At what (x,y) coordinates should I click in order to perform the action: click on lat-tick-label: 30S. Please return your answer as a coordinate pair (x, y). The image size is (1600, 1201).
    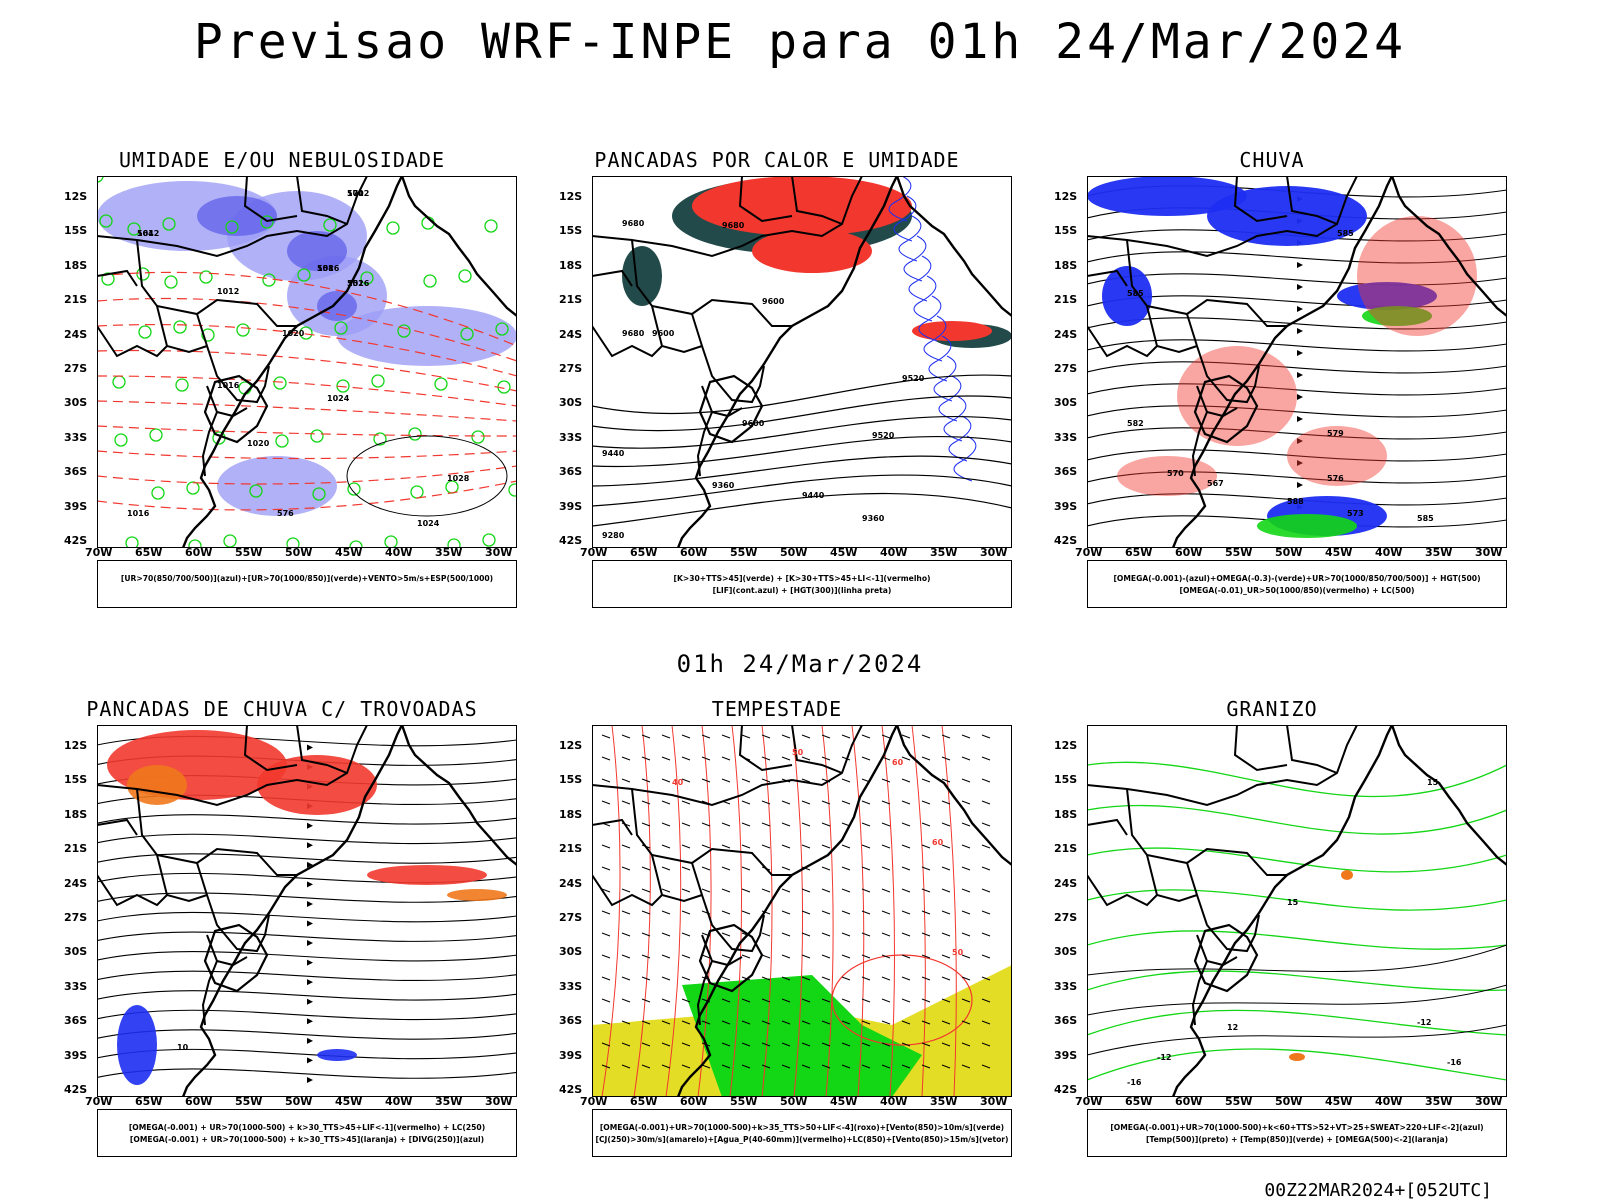
    Looking at the image, I should click on (1066, 403).